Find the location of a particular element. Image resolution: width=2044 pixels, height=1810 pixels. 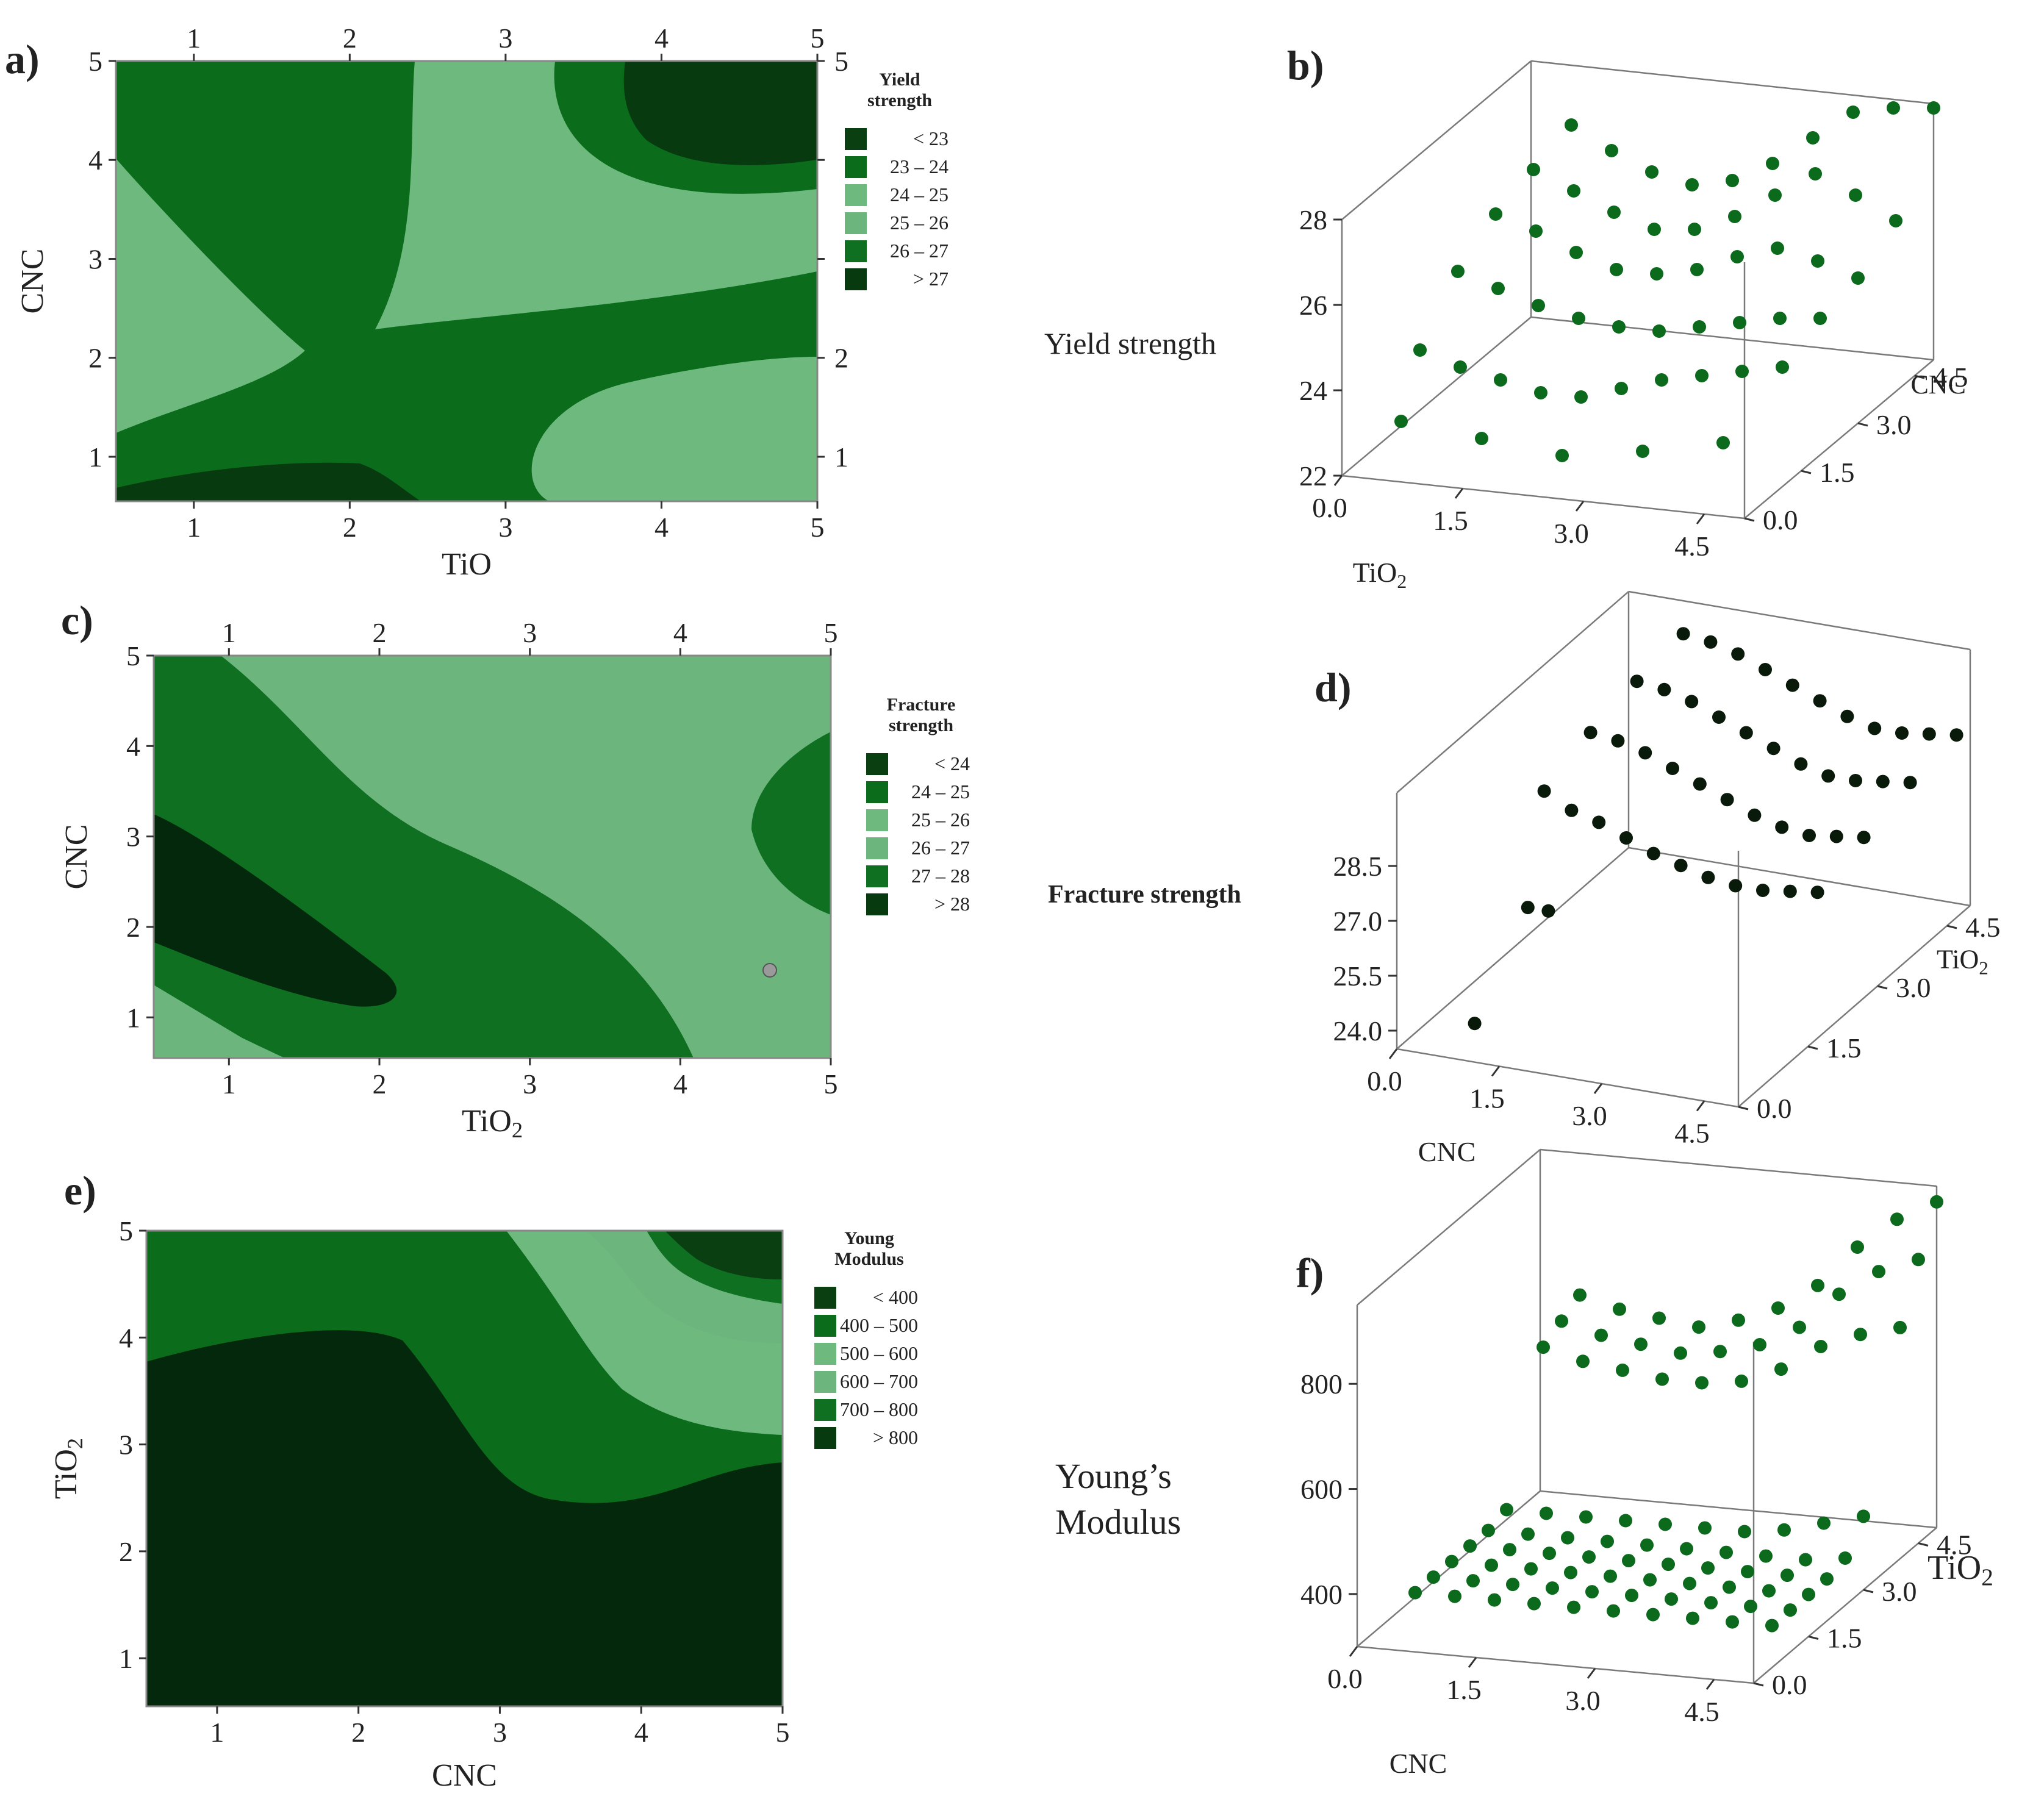

frame-a is located at coordinates (467, 281).